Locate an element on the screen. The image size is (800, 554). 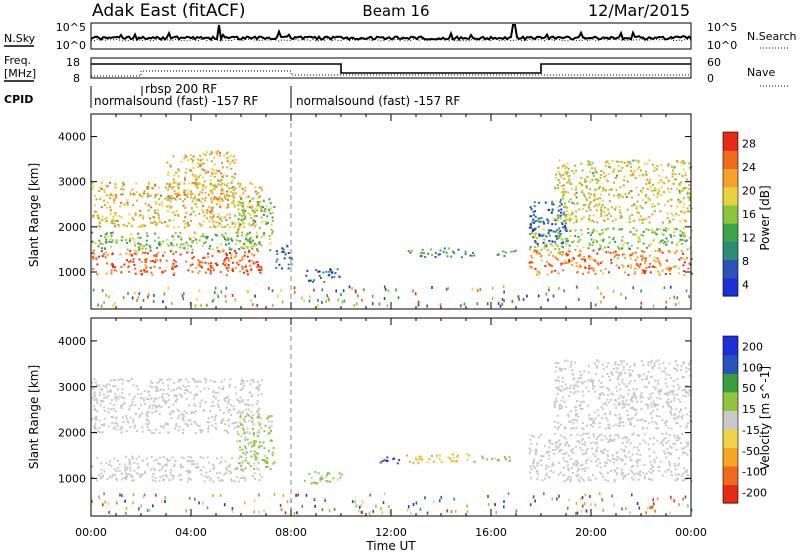
velocity-colorbar-ticks: 200 100 50 15 -15 -50 -100 -200 is located at coordinates (754, 419).